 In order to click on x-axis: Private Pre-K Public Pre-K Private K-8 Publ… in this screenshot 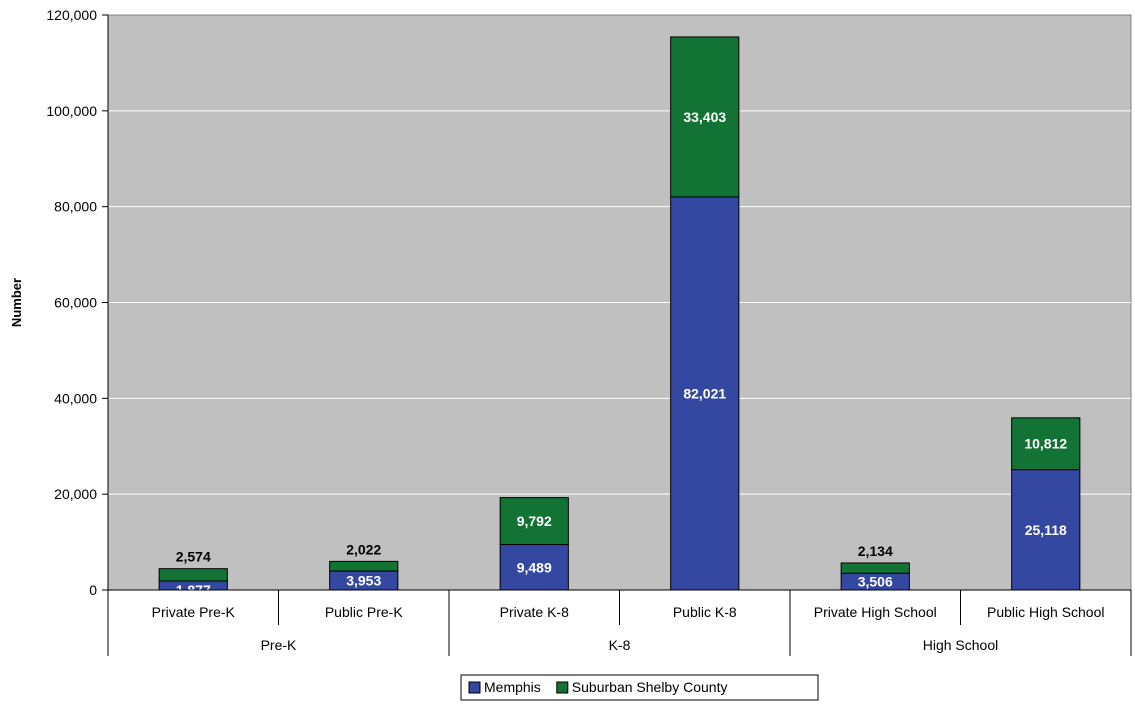, I will do `click(619, 622)`.